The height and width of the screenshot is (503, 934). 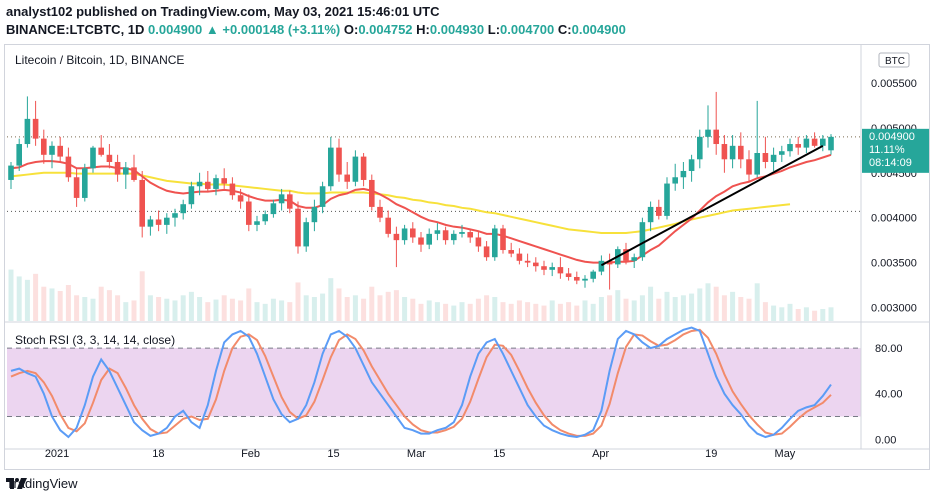 I want to click on trend-line, so click(x=712, y=205).